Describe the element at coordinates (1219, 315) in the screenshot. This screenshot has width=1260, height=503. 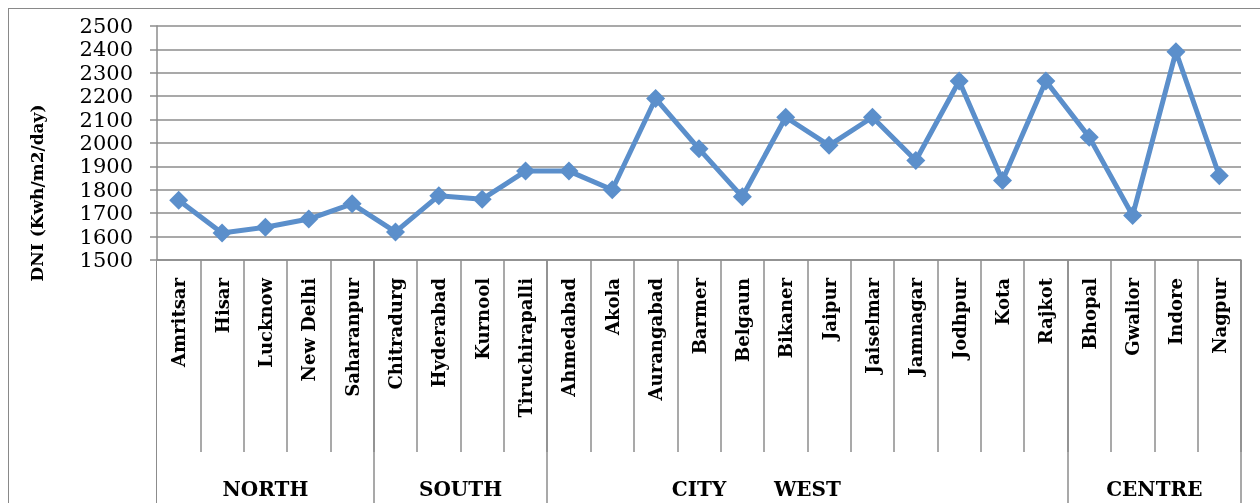
I see `x-tick-label: Nagpur` at that location.